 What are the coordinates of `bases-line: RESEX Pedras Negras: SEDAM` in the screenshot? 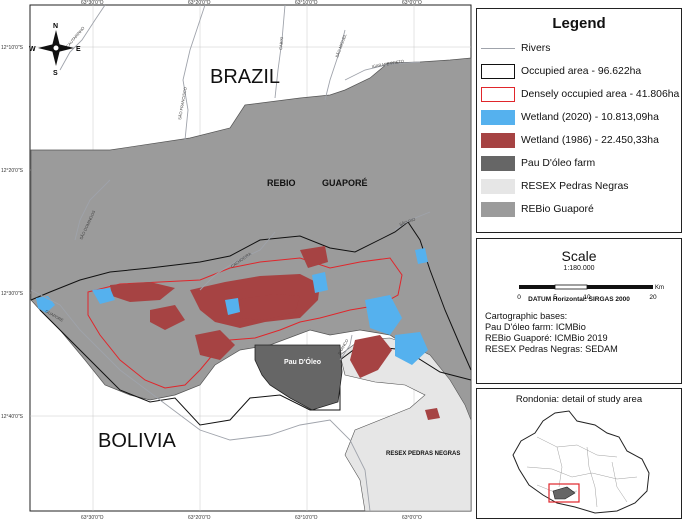 It's located at (551, 349).